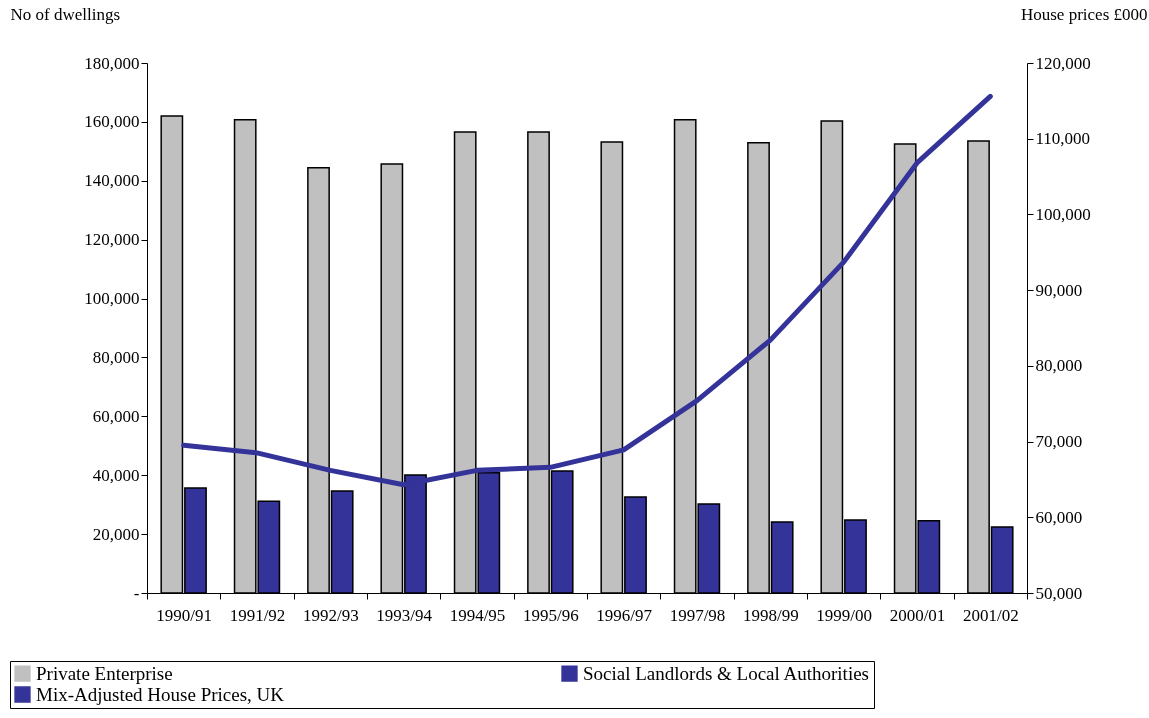 The height and width of the screenshot is (718, 1149). What do you see at coordinates (697, 615) in the screenshot?
I see `x-tick-label: 1997/98` at bounding box center [697, 615].